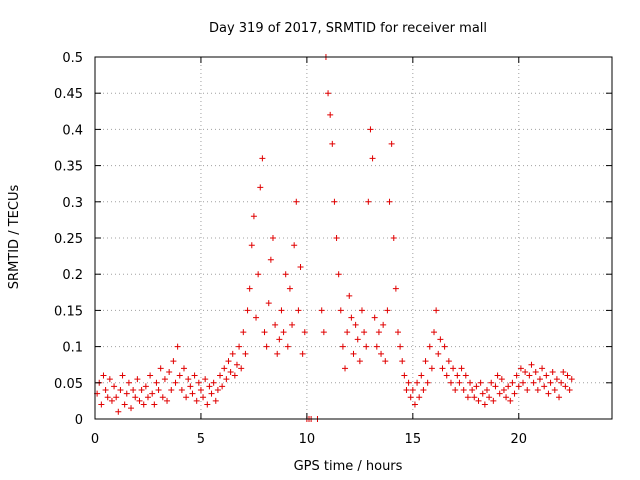 This screenshot has height=480, width=640. Describe the element at coordinates (95, 439) in the screenshot. I see `x-tick-label: 0` at that location.